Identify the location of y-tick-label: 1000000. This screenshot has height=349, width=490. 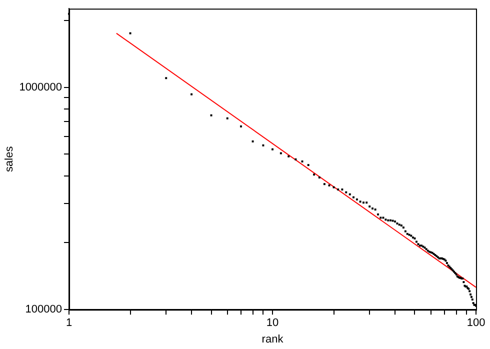
(40, 87).